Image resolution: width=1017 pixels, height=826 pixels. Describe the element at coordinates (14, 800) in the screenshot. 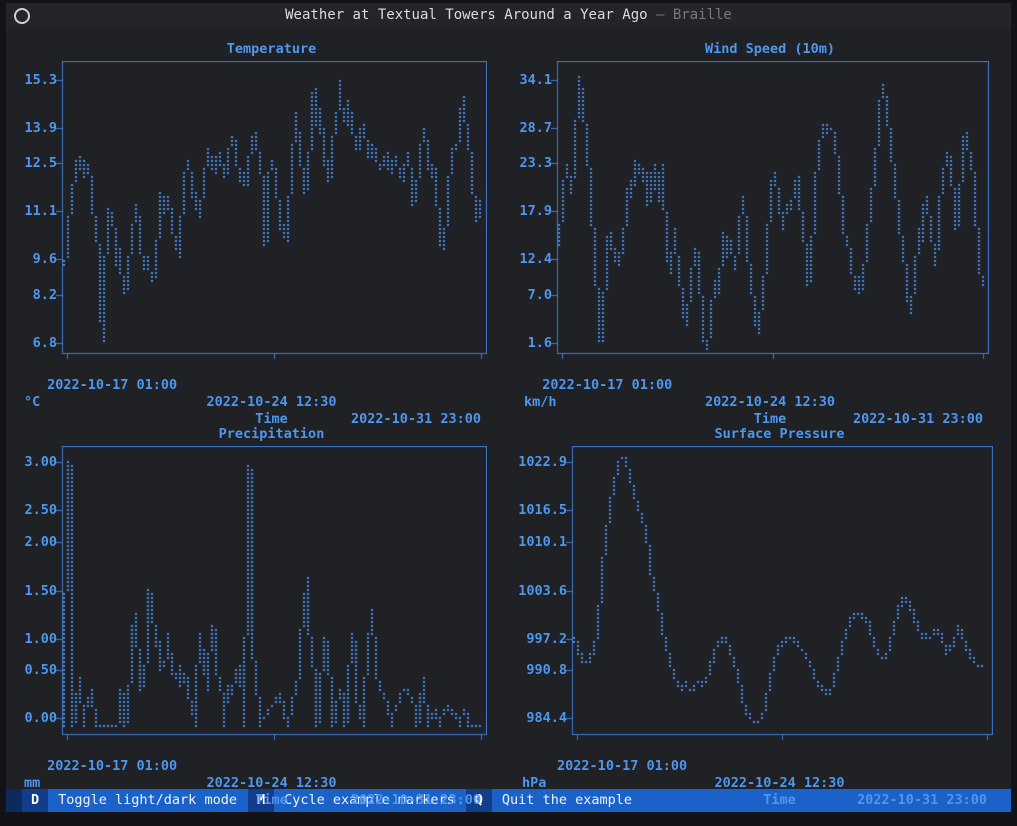

I see `footer-lead-segment` at that location.